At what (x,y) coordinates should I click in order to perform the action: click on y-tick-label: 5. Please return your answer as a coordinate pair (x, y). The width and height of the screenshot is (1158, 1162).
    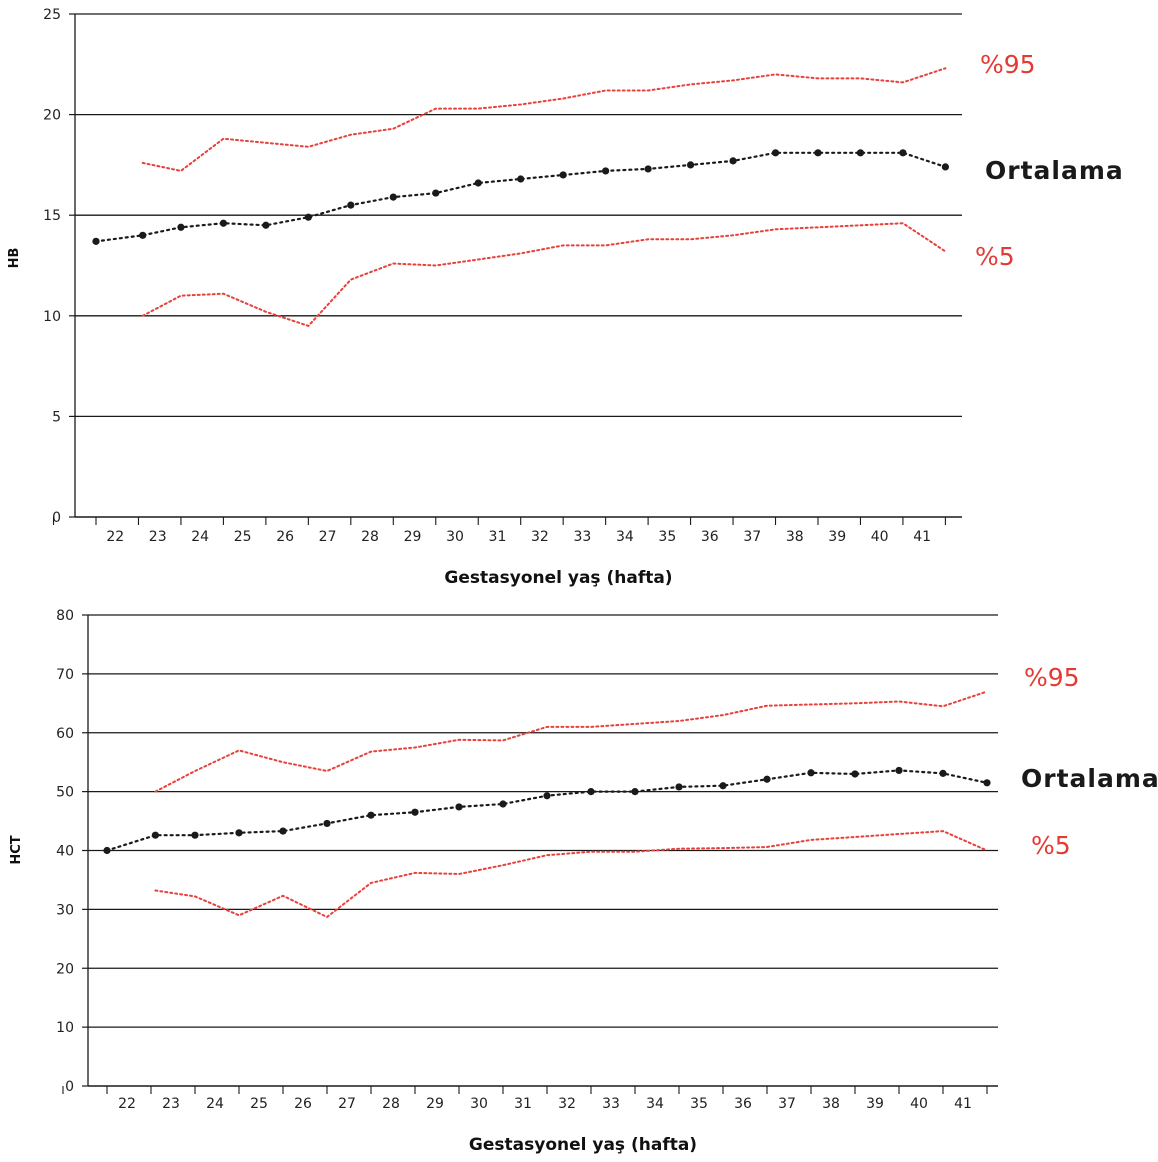
    Looking at the image, I should click on (56, 417).